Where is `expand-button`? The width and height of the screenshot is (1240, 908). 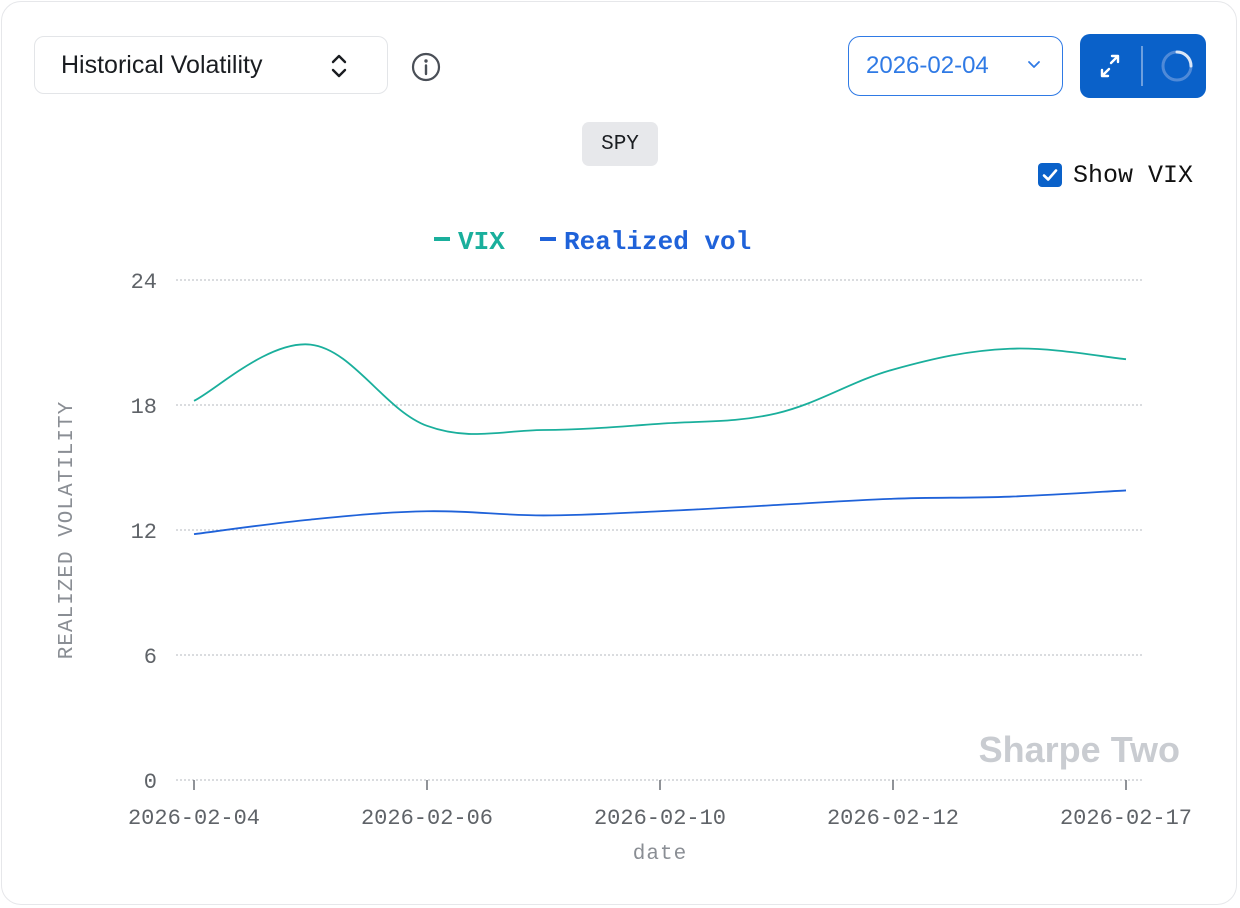
expand-button is located at coordinates (1110, 66).